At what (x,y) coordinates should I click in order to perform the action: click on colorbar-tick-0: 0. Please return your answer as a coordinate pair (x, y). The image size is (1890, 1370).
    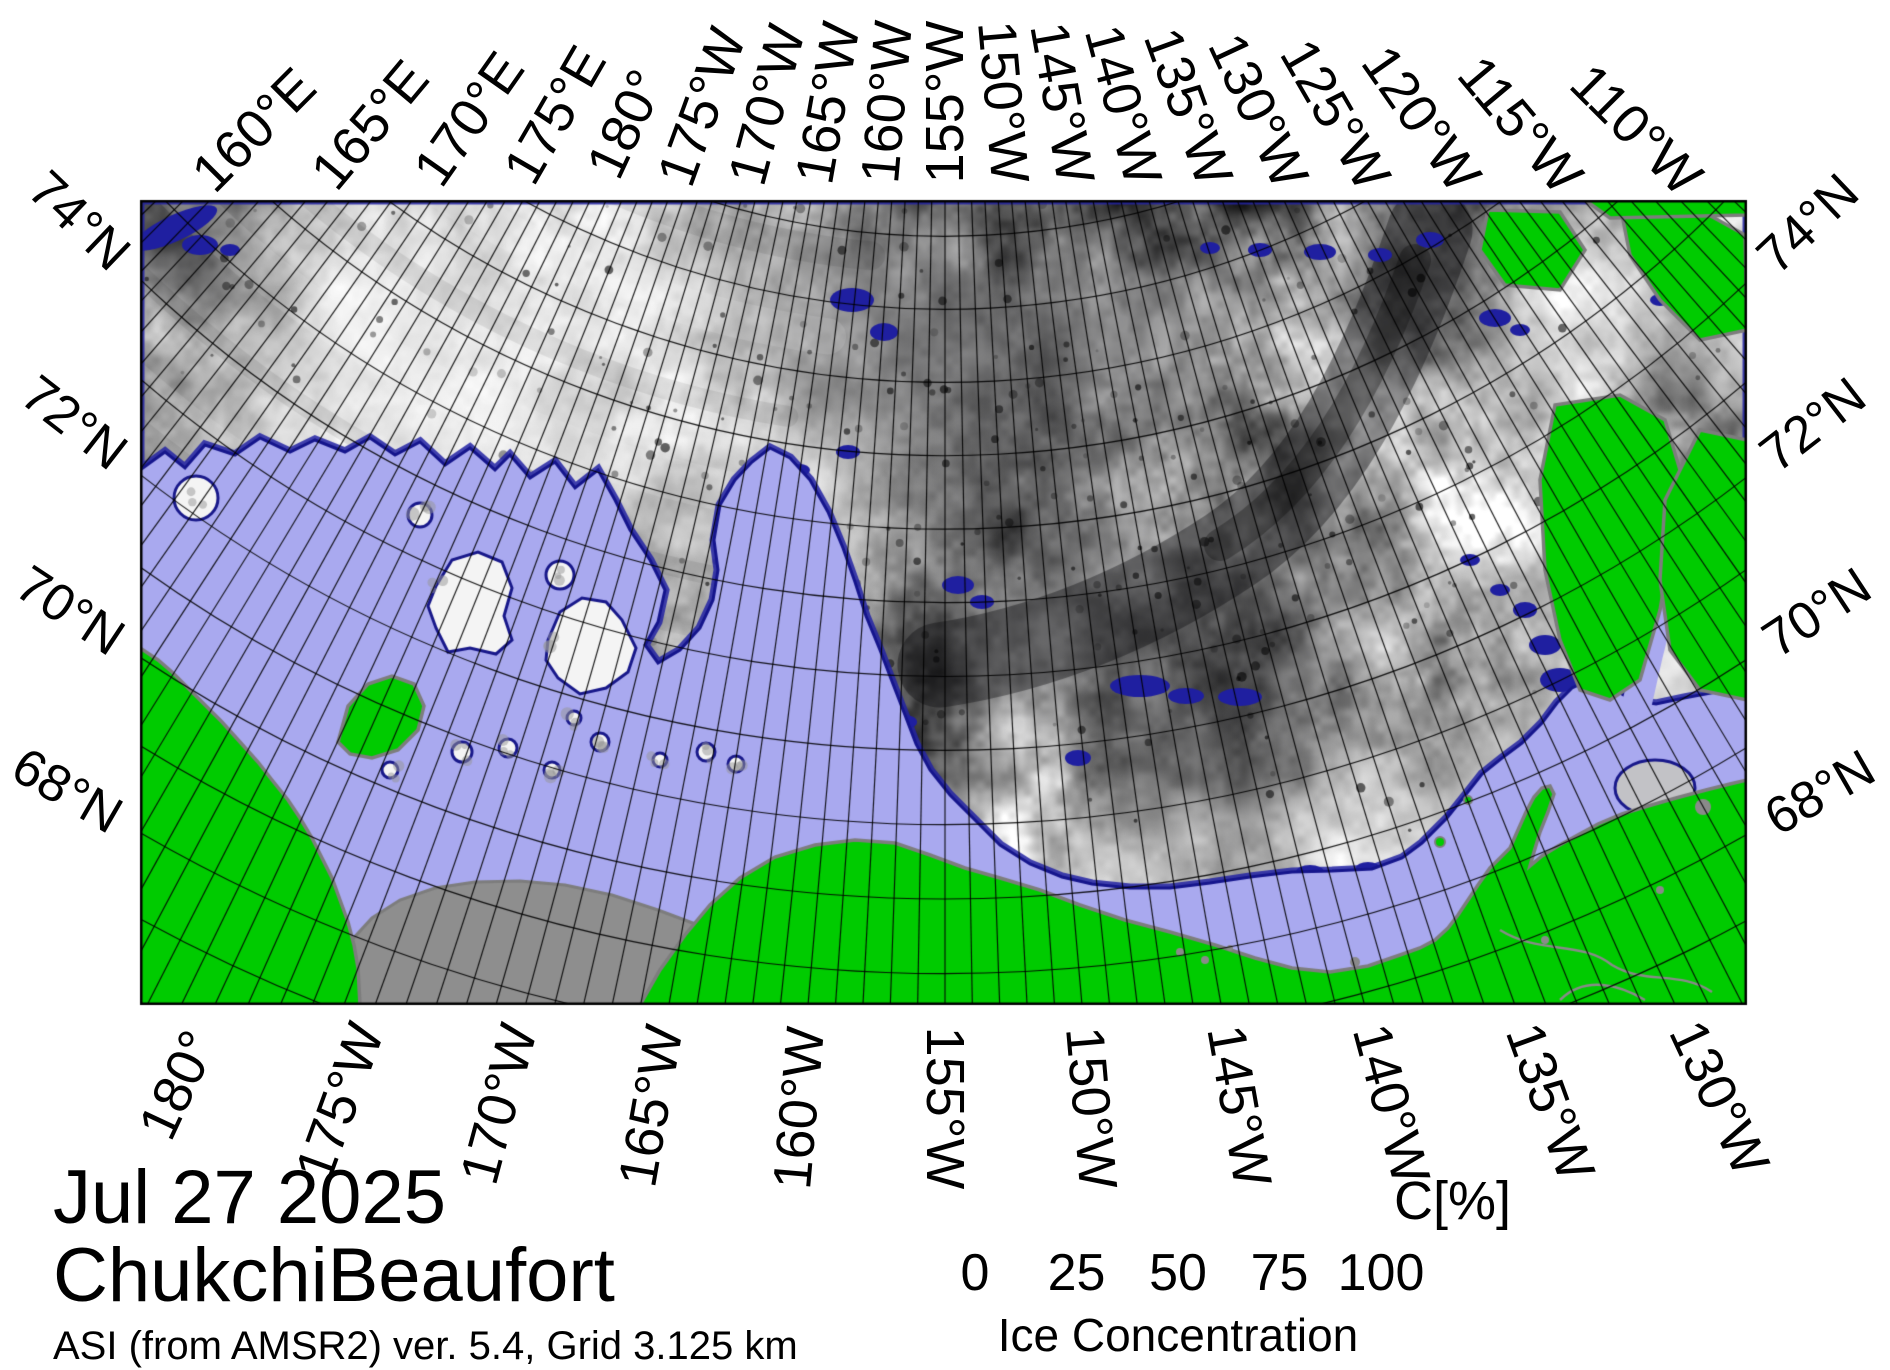
    Looking at the image, I should click on (975, 1273).